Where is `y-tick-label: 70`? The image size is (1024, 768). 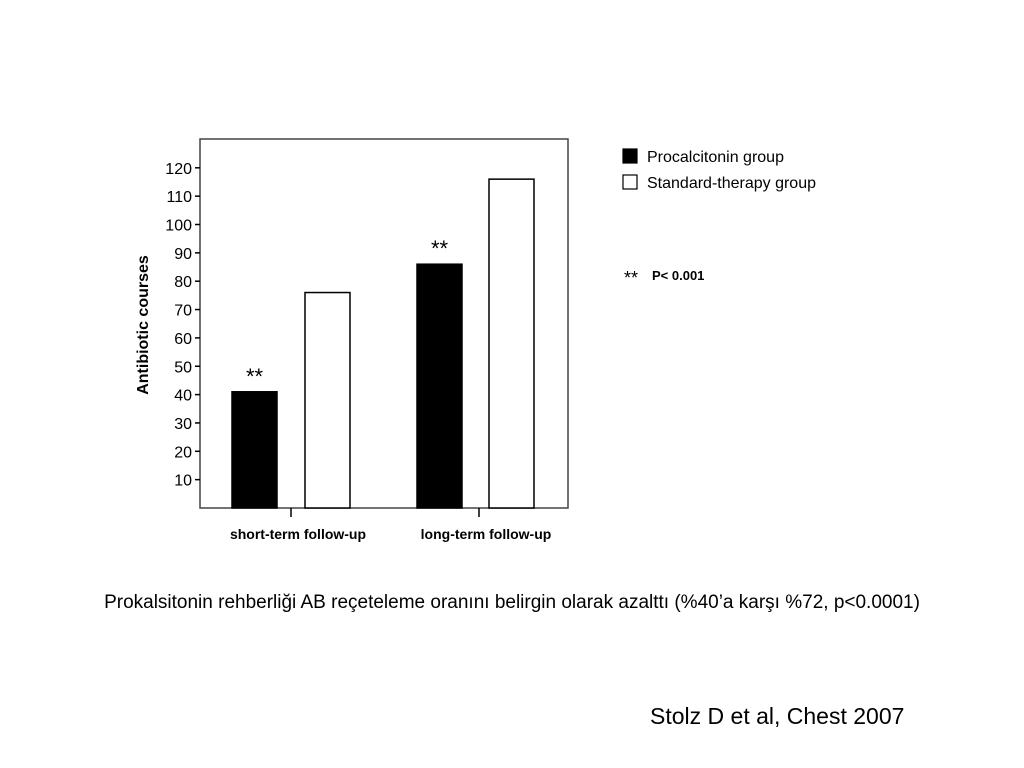
y-tick-label: 70 is located at coordinates (183, 311).